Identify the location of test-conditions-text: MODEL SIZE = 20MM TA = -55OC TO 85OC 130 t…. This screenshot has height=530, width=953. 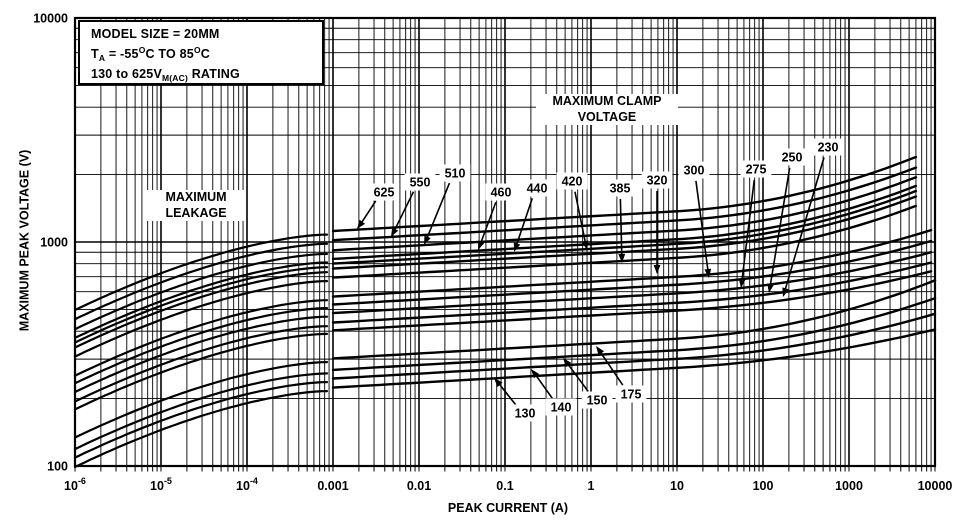
(206, 54).